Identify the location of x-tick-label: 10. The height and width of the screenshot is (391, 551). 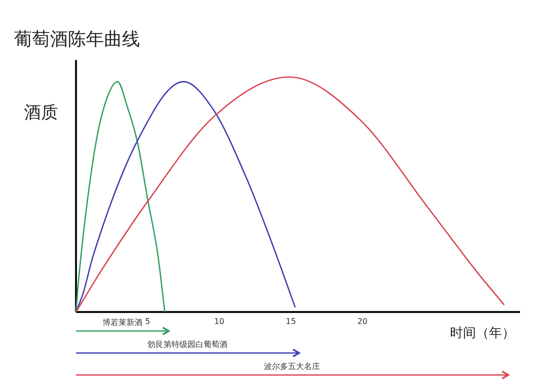
(219, 321).